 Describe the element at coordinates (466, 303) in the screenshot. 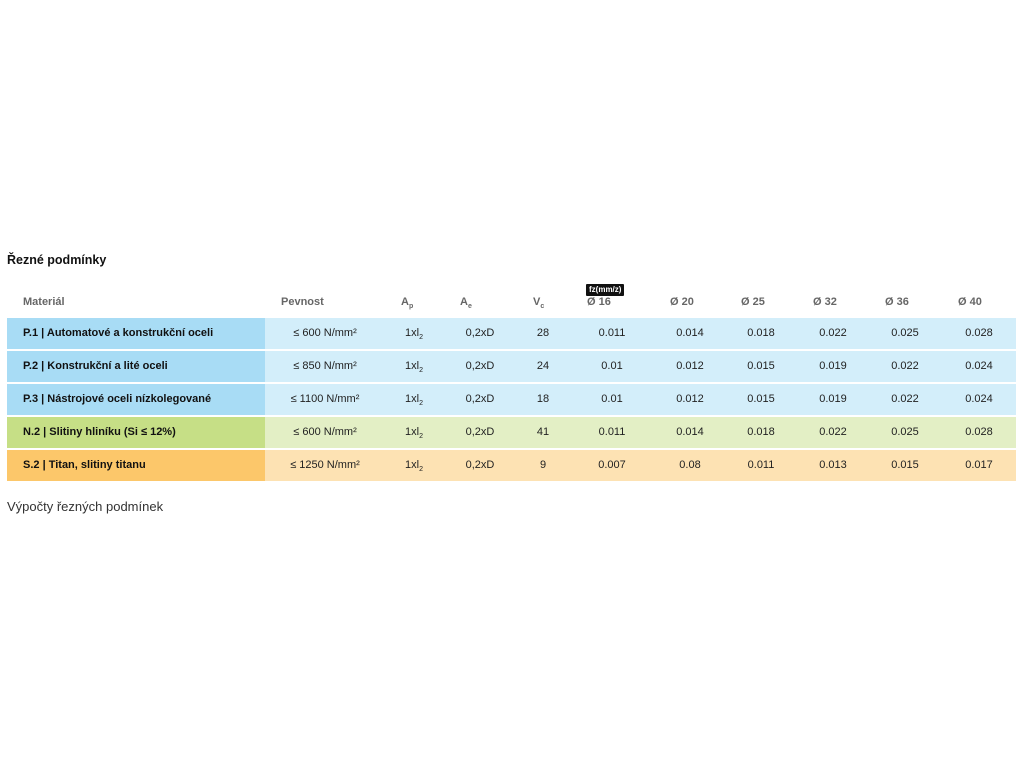

I see `header-ae: Ae` at that location.